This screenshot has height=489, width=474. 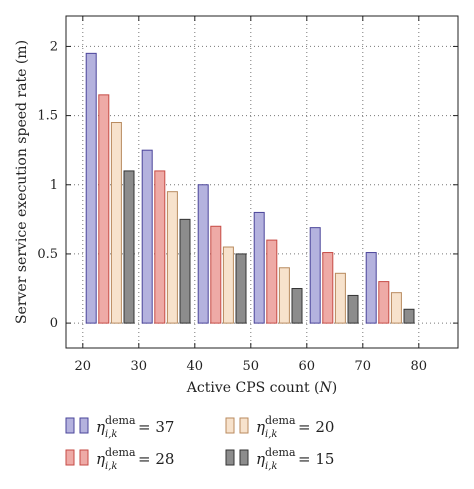 I want to click on legend-item-1: ηdema i,k = 37, so click(x=119, y=427).